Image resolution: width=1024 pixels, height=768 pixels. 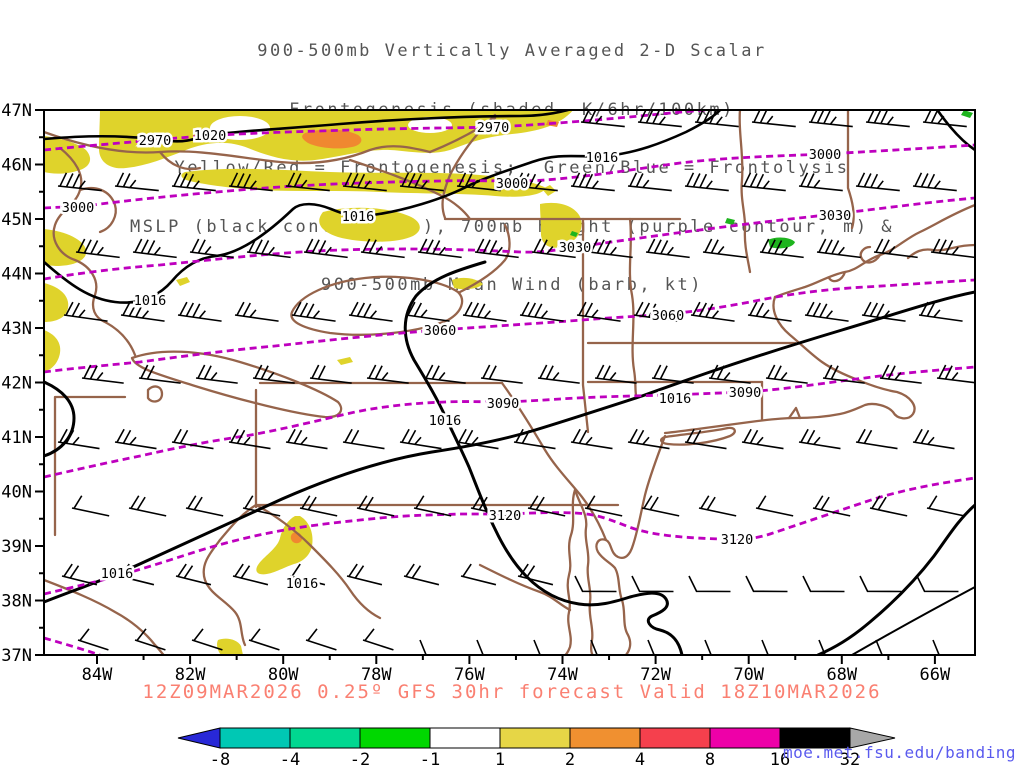 I want to click on contour-label: 1016, so click(x=675, y=399).